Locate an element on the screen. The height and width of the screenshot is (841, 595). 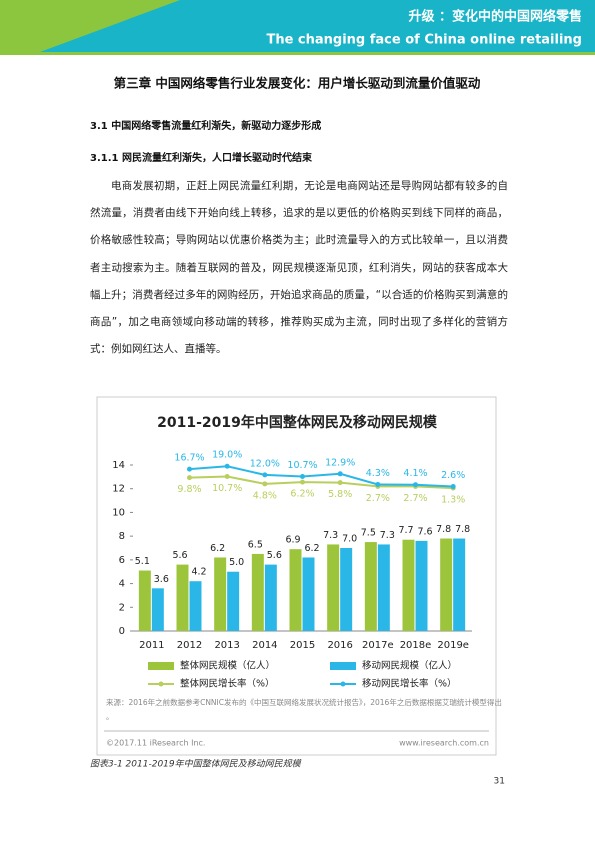
x-tick-label: 2019e is located at coordinates (453, 645).